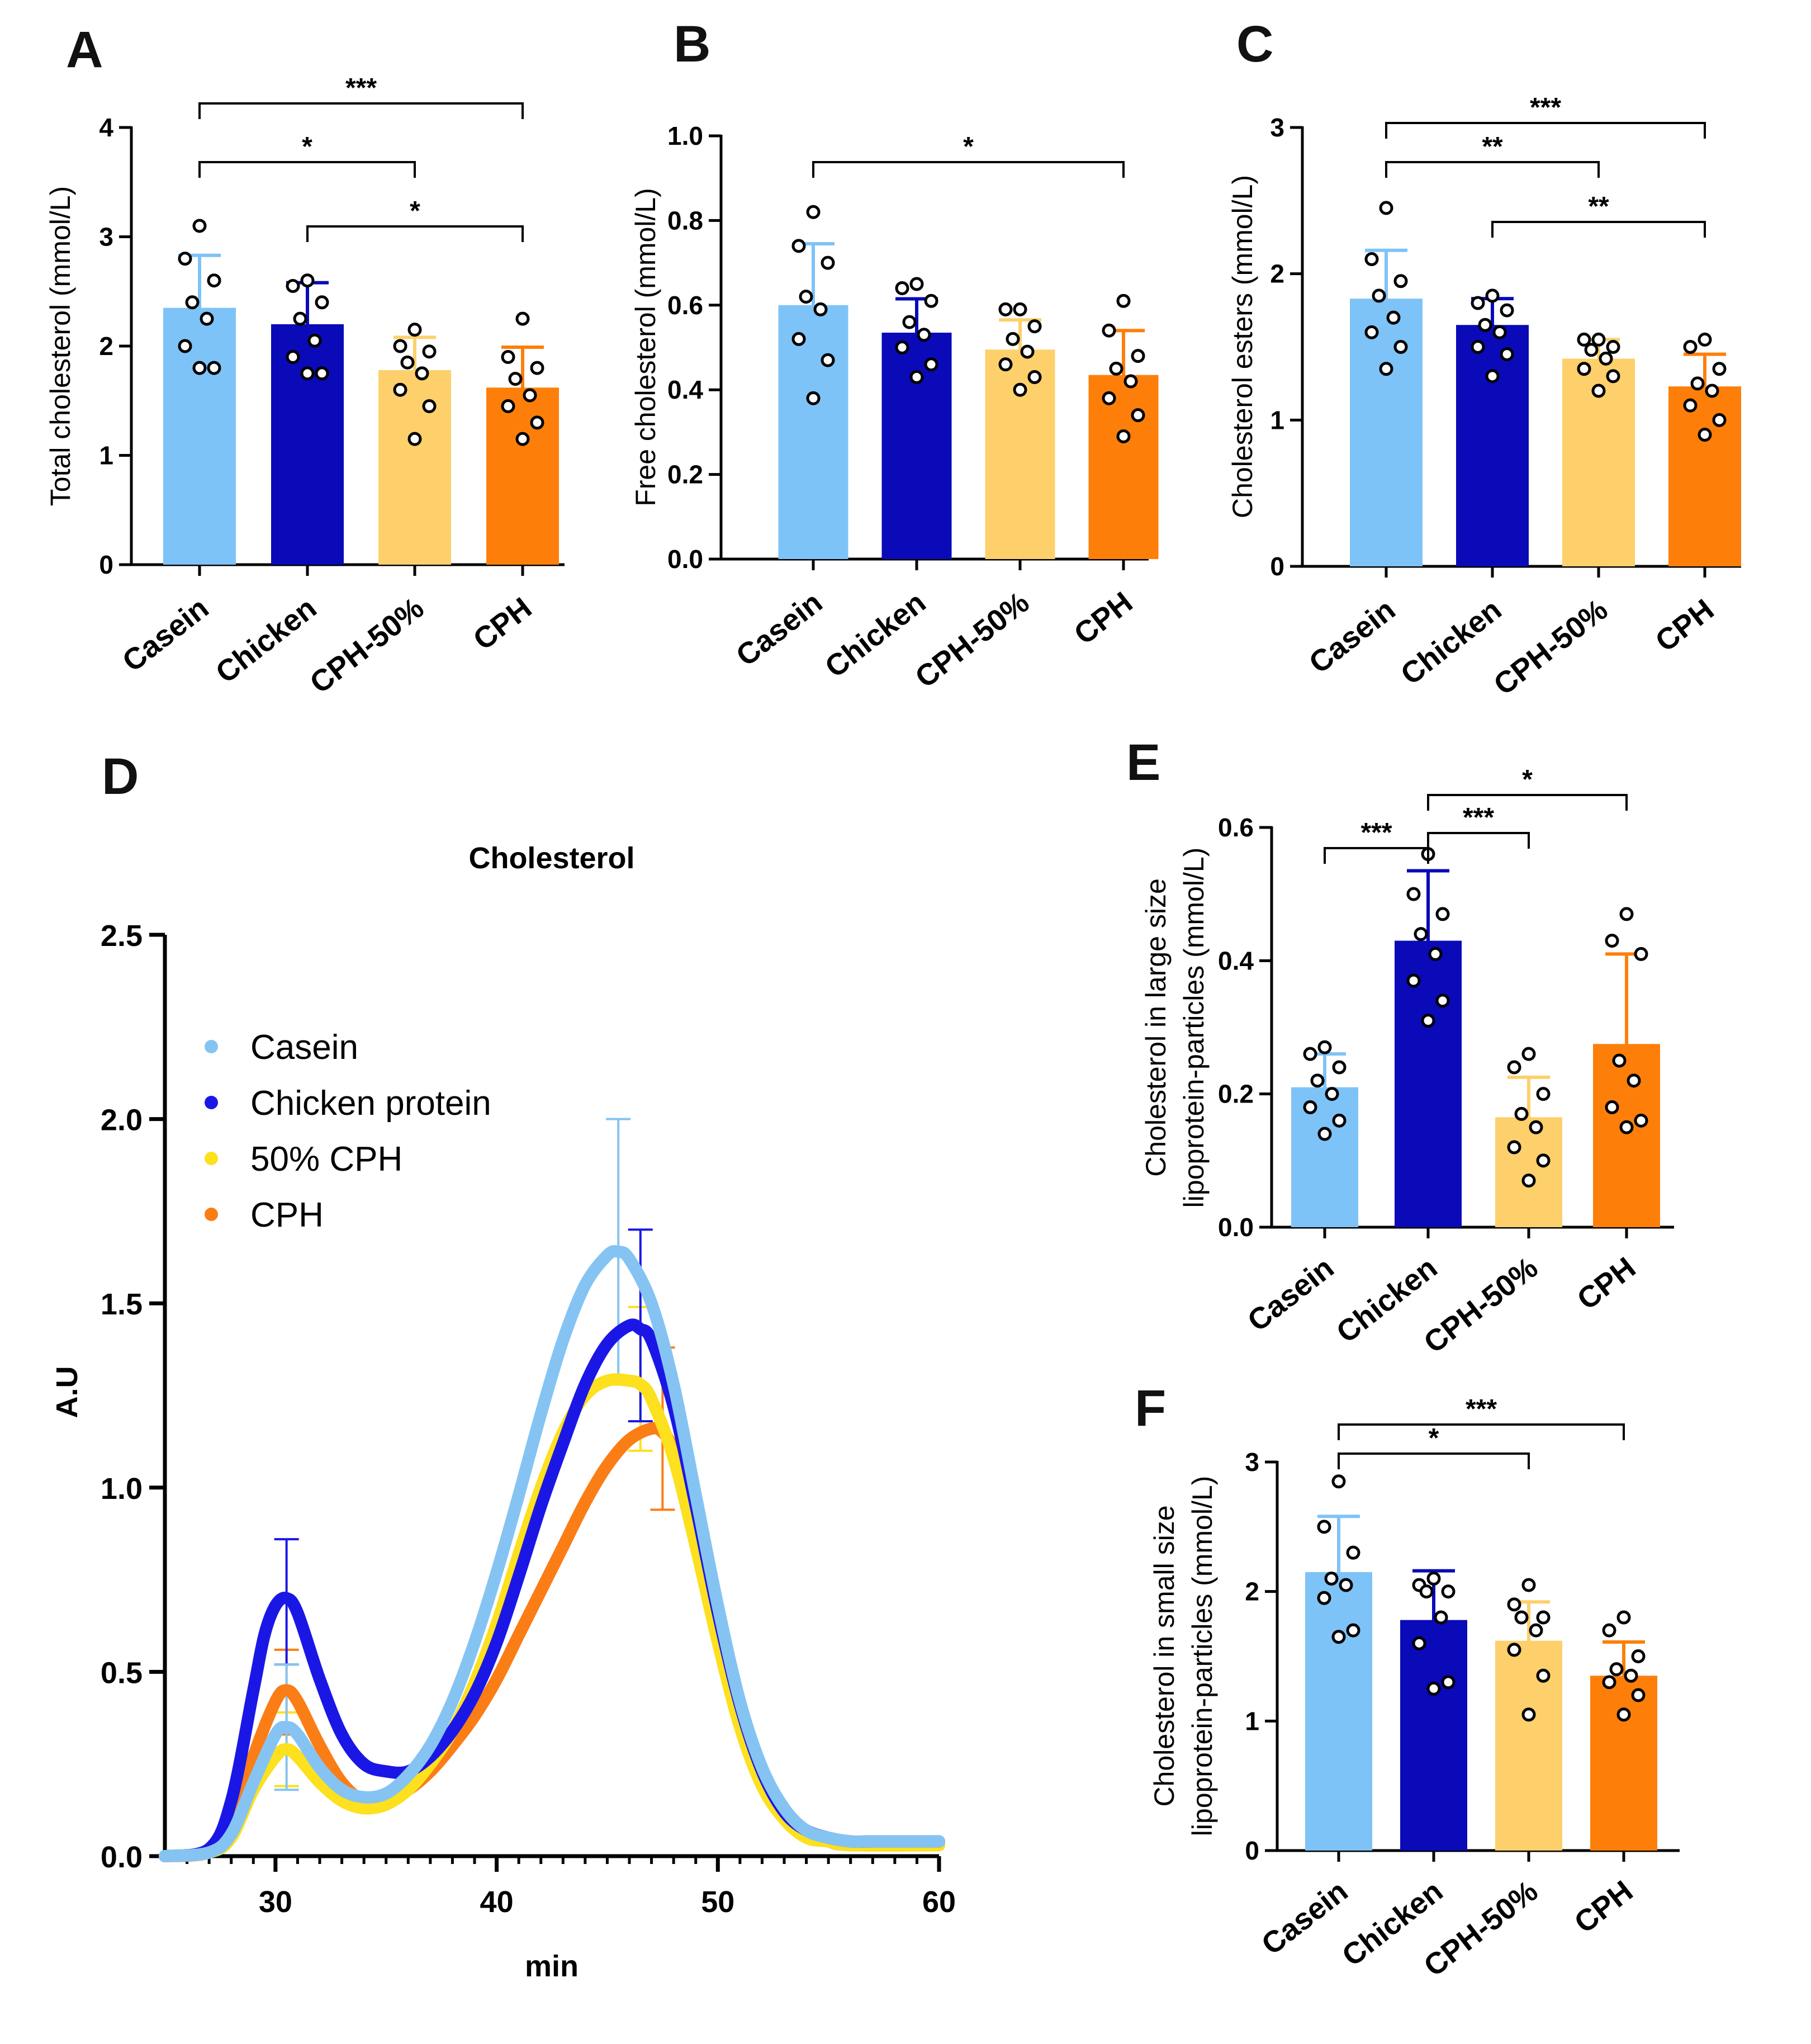 The image size is (1811, 2044). I want to click on panel-c-x-tick-label: CPH, so click(1684, 625).